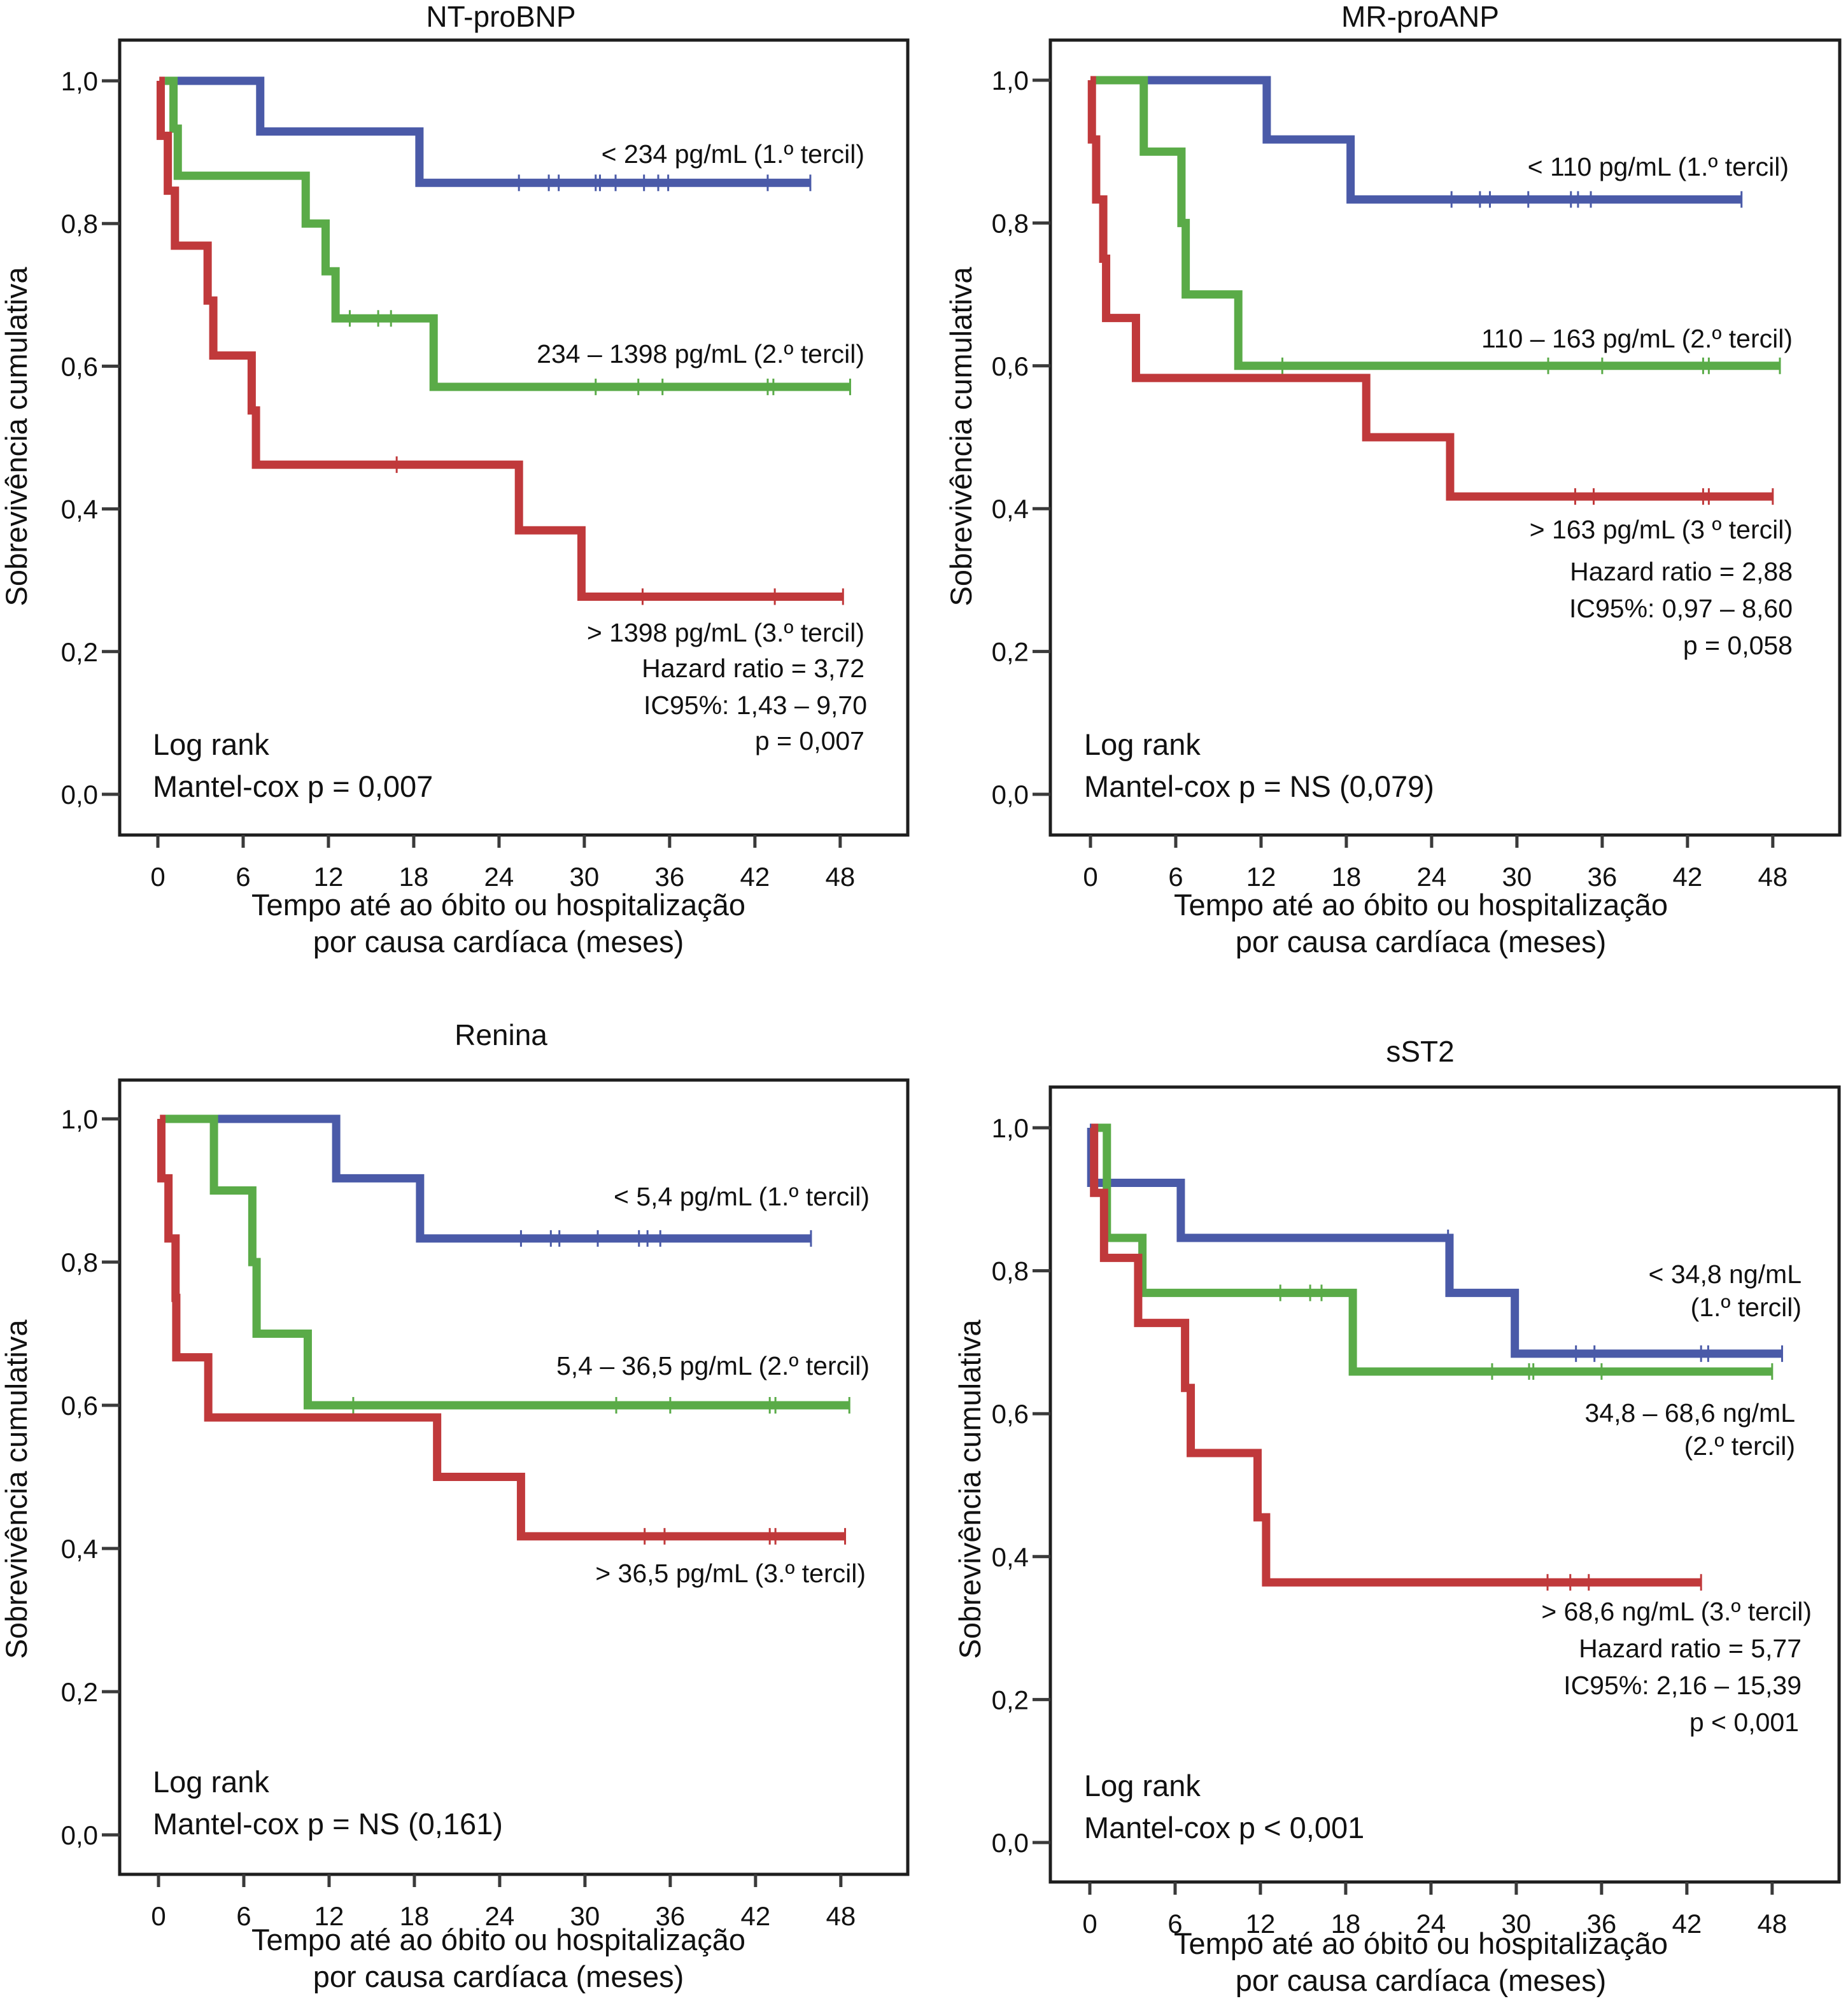  I want to click on legend-label-tercile3: > 68,6 ng/mL (3.º tercil), so click(1676, 1611).